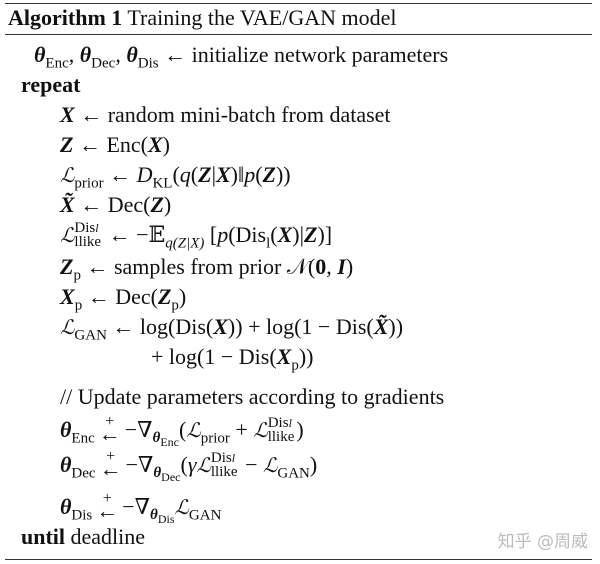 The image size is (600, 564). Describe the element at coordinates (241, 429) in the screenshot. I see `math-token: +` at that location.